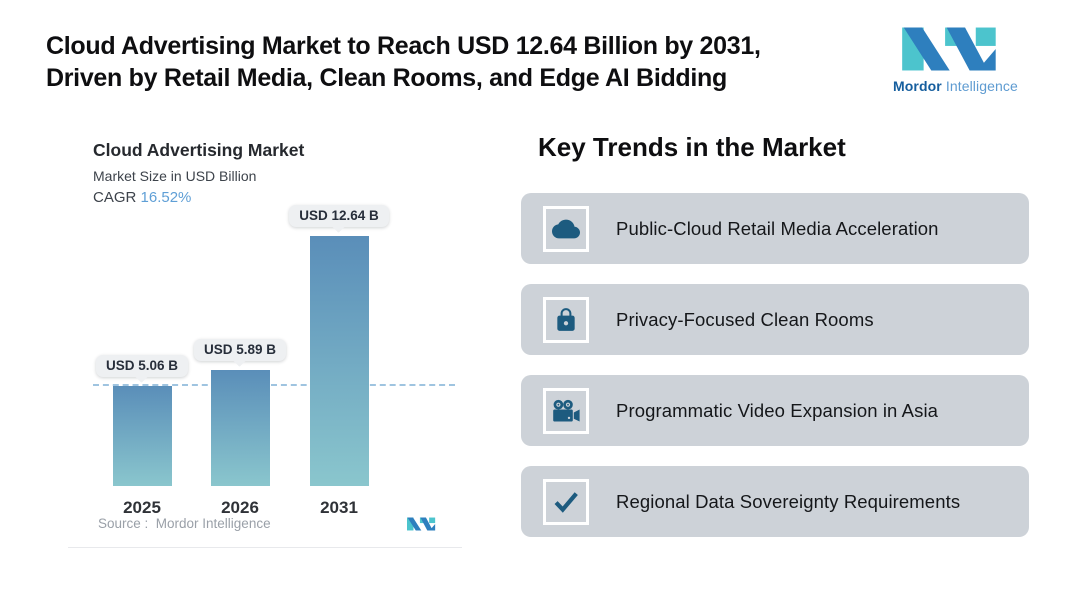 The height and width of the screenshot is (598, 1072). What do you see at coordinates (166, 197) in the screenshot?
I see `cagr-value: 16.52%` at bounding box center [166, 197].